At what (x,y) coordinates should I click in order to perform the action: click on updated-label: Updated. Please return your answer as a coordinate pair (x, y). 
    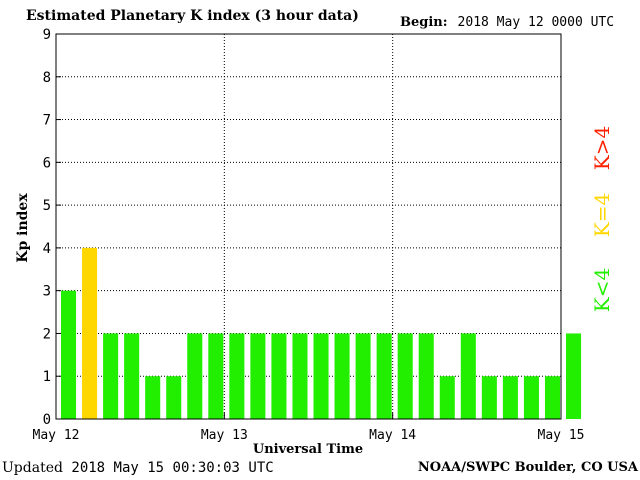
    Looking at the image, I should click on (32, 468).